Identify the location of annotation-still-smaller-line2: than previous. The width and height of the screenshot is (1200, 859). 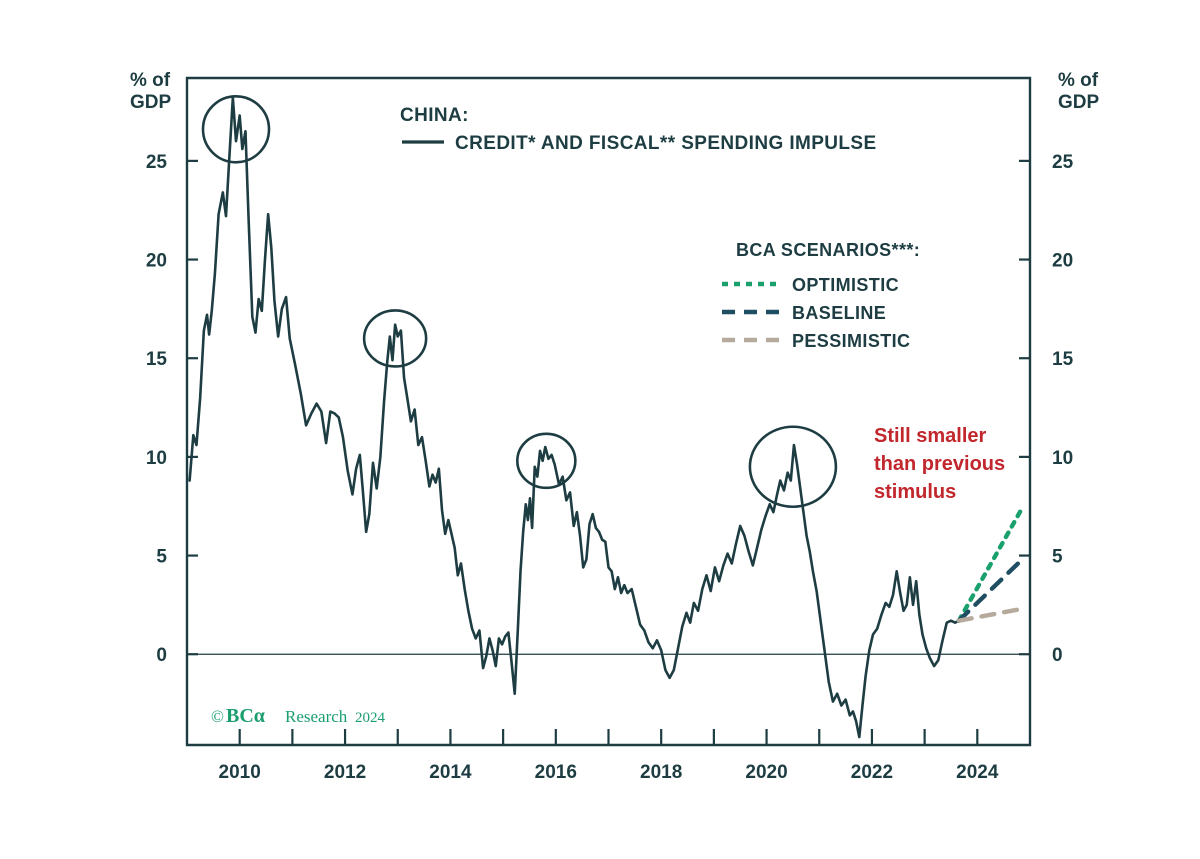
(939, 464).